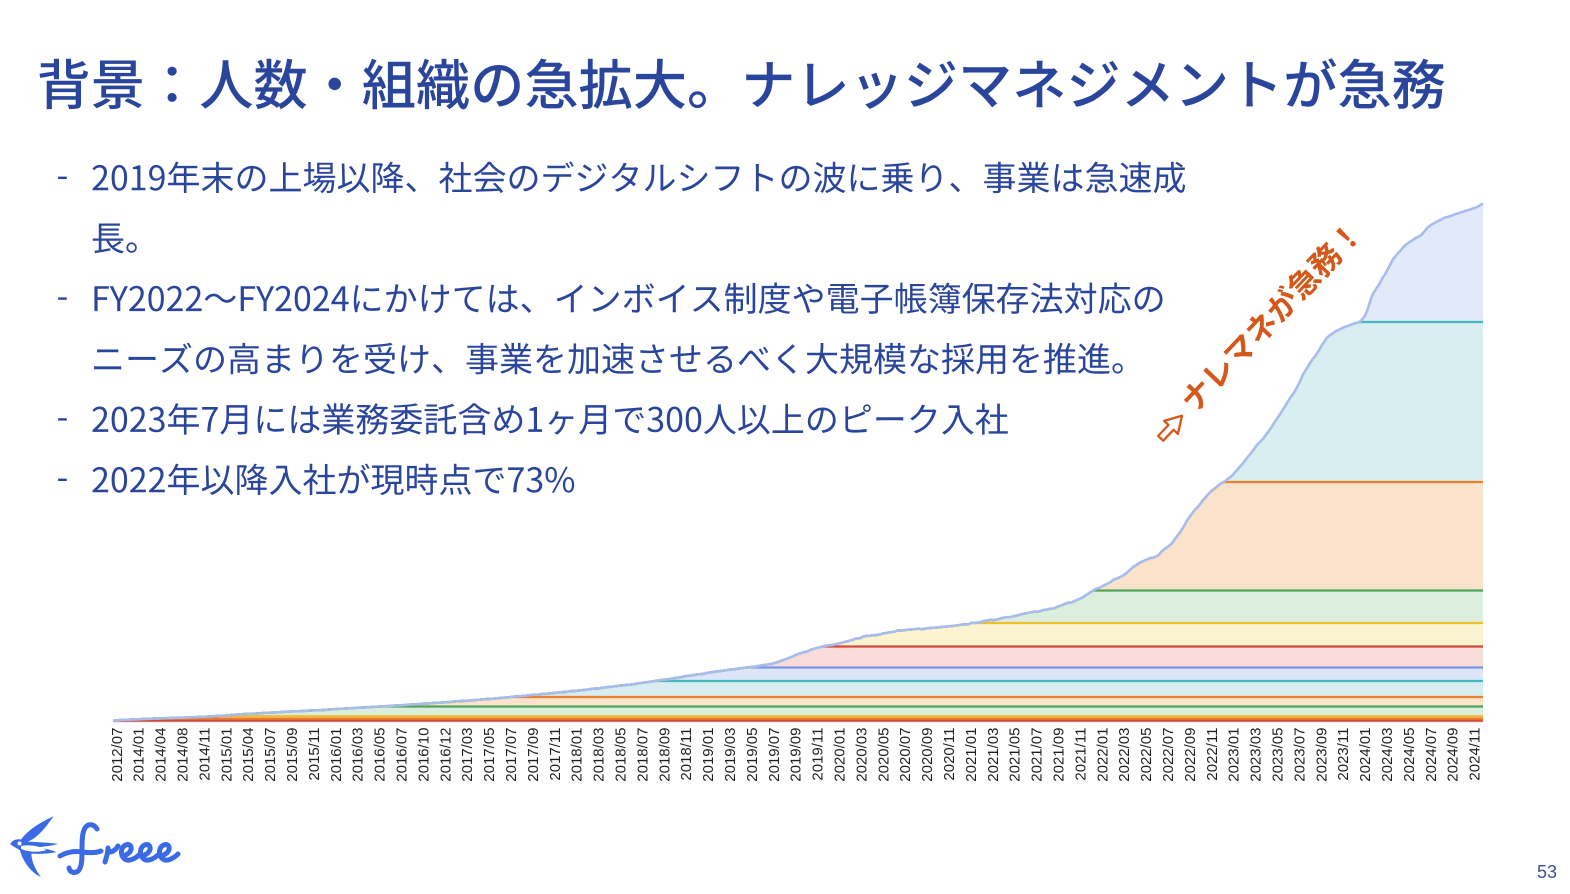 The height and width of the screenshot is (894, 1570). Describe the element at coordinates (1321, 755) in the screenshot. I see `svg-text: 2023/09` at that location.